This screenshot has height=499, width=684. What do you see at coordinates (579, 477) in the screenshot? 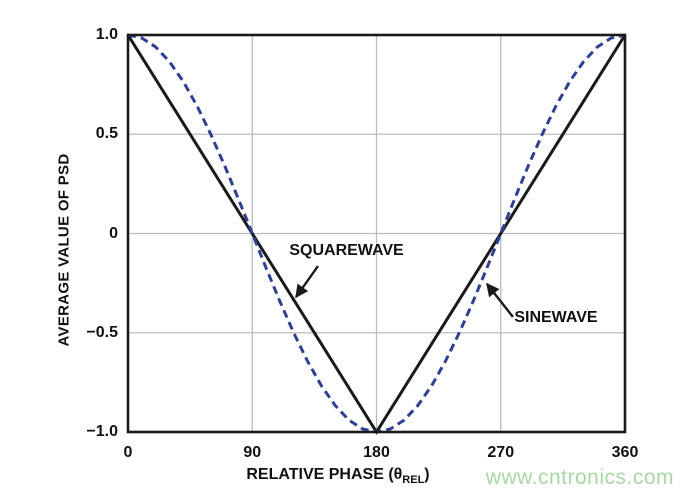
I see `watermark-text: www.cntronics.com` at bounding box center [579, 477].